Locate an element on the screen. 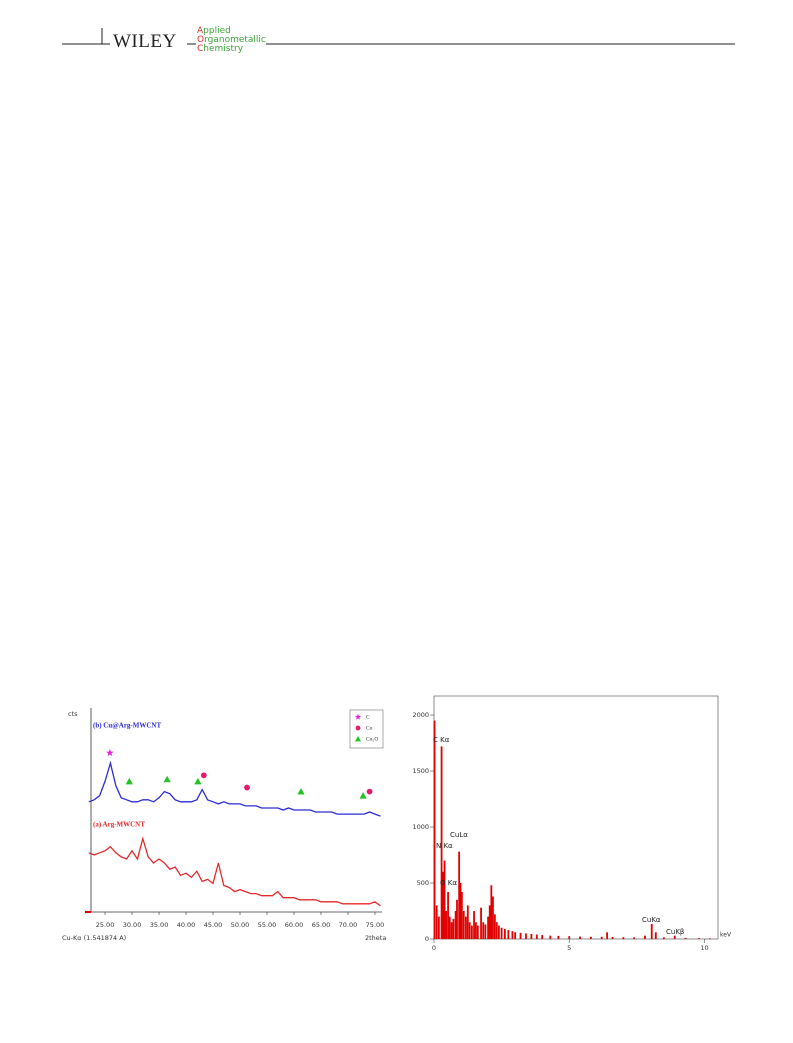 The width and height of the screenshot is (793, 1043). series-label: (a) Arg-MWCNT is located at coordinates (119, 825).